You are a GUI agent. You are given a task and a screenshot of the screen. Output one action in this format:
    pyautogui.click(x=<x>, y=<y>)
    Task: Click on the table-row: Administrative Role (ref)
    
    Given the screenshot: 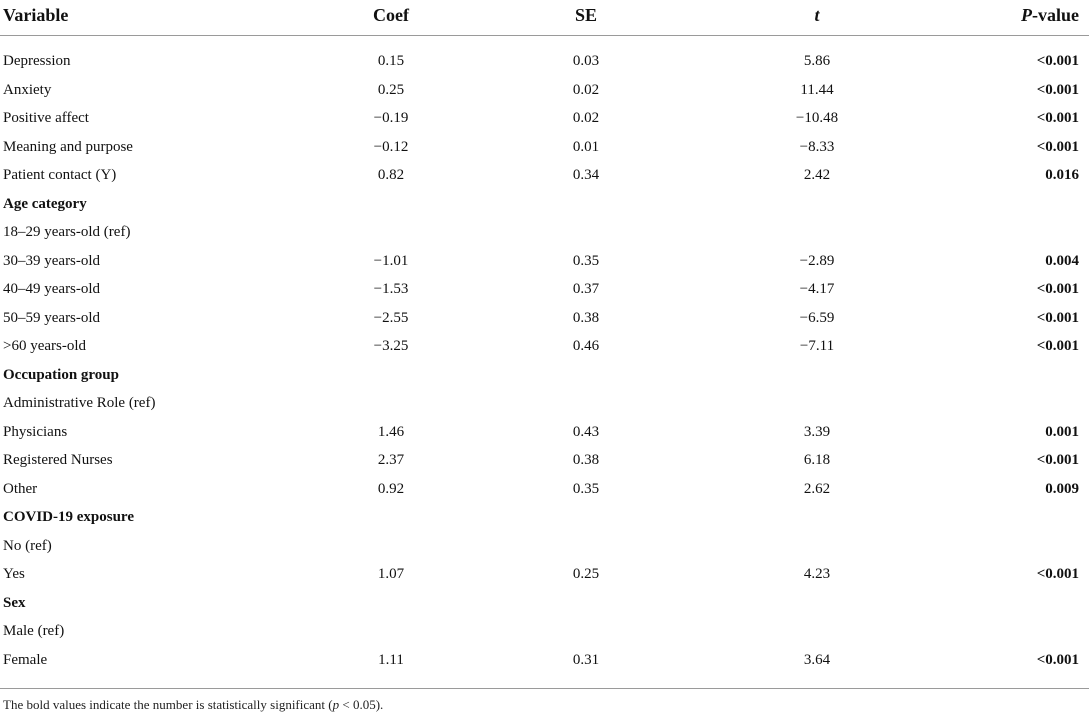 What is the action you would take?
    pyautogui.click(x=544, y=404)
    